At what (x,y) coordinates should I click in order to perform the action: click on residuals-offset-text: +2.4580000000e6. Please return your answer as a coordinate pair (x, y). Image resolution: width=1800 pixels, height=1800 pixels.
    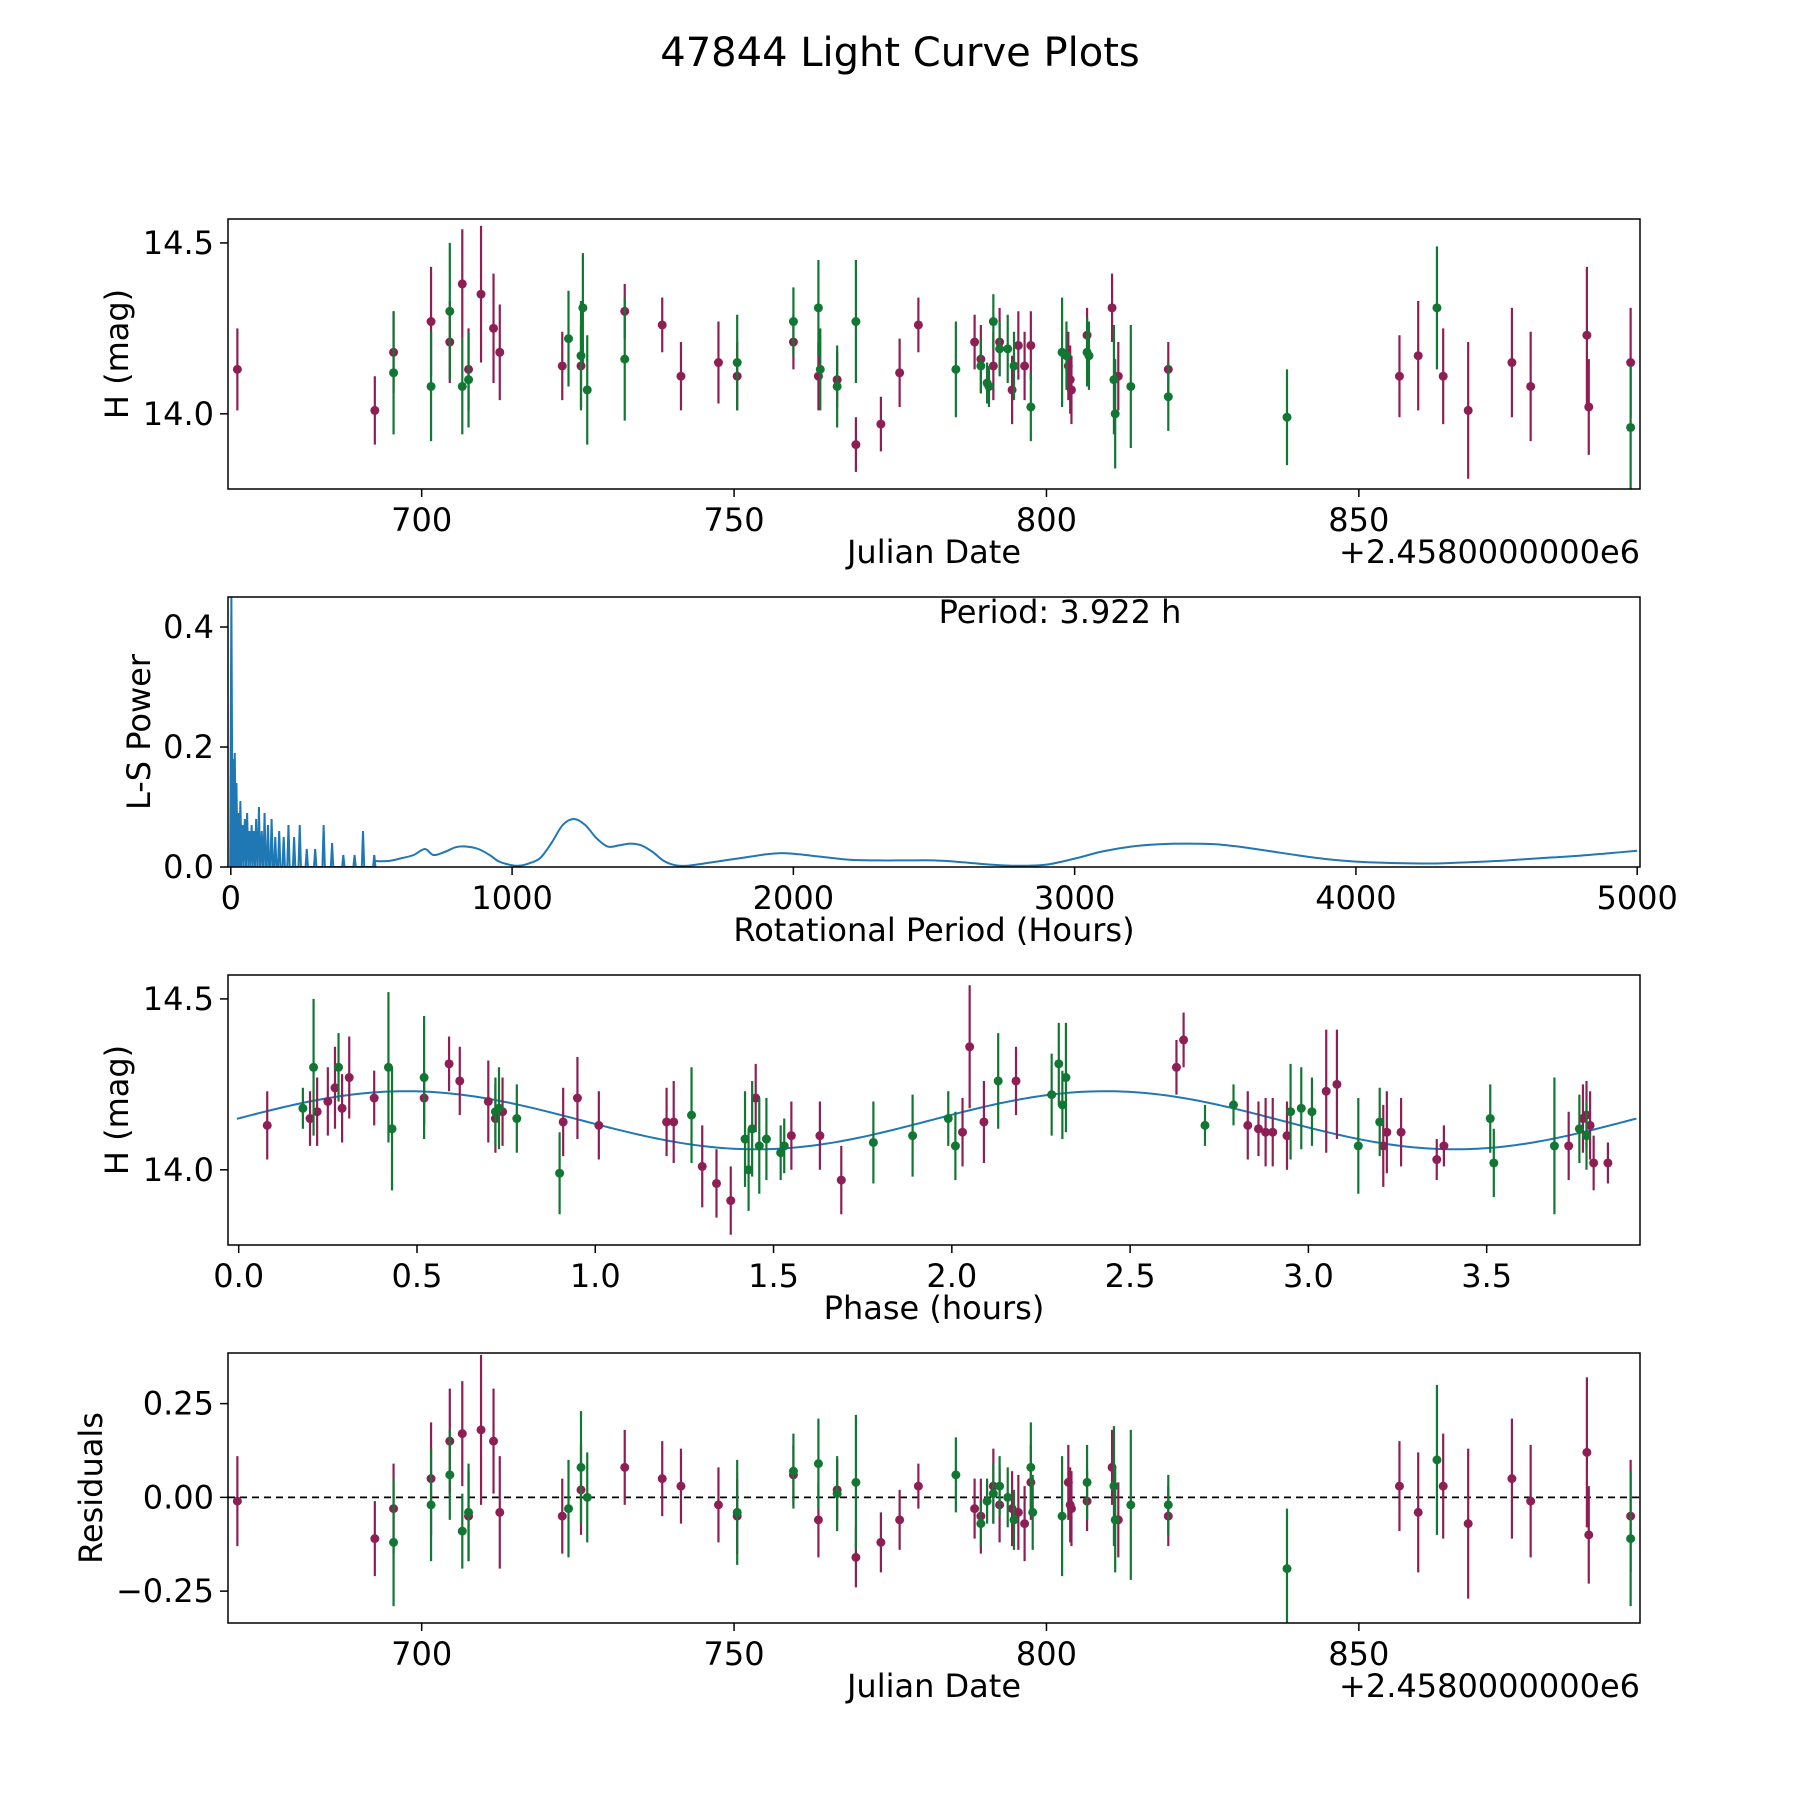
    Looking at the image, I should click on (1489, 1686).